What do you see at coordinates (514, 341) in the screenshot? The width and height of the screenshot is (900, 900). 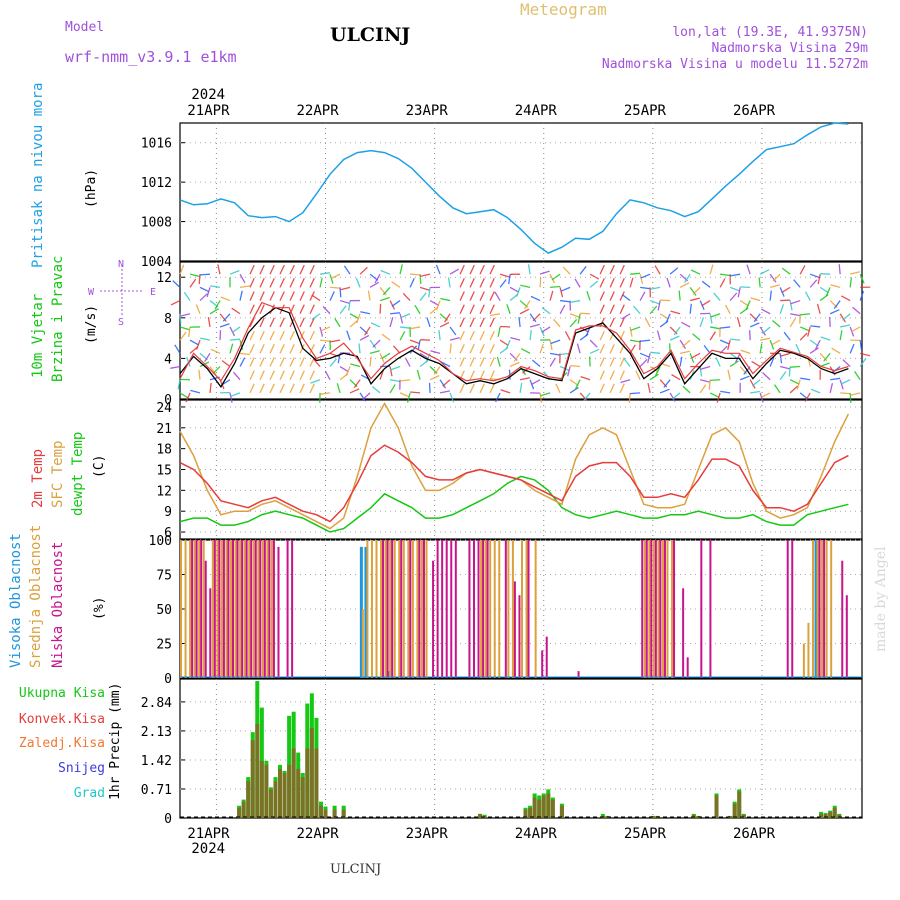 I see `wind-gust-line` at bounding box center [514, 341].